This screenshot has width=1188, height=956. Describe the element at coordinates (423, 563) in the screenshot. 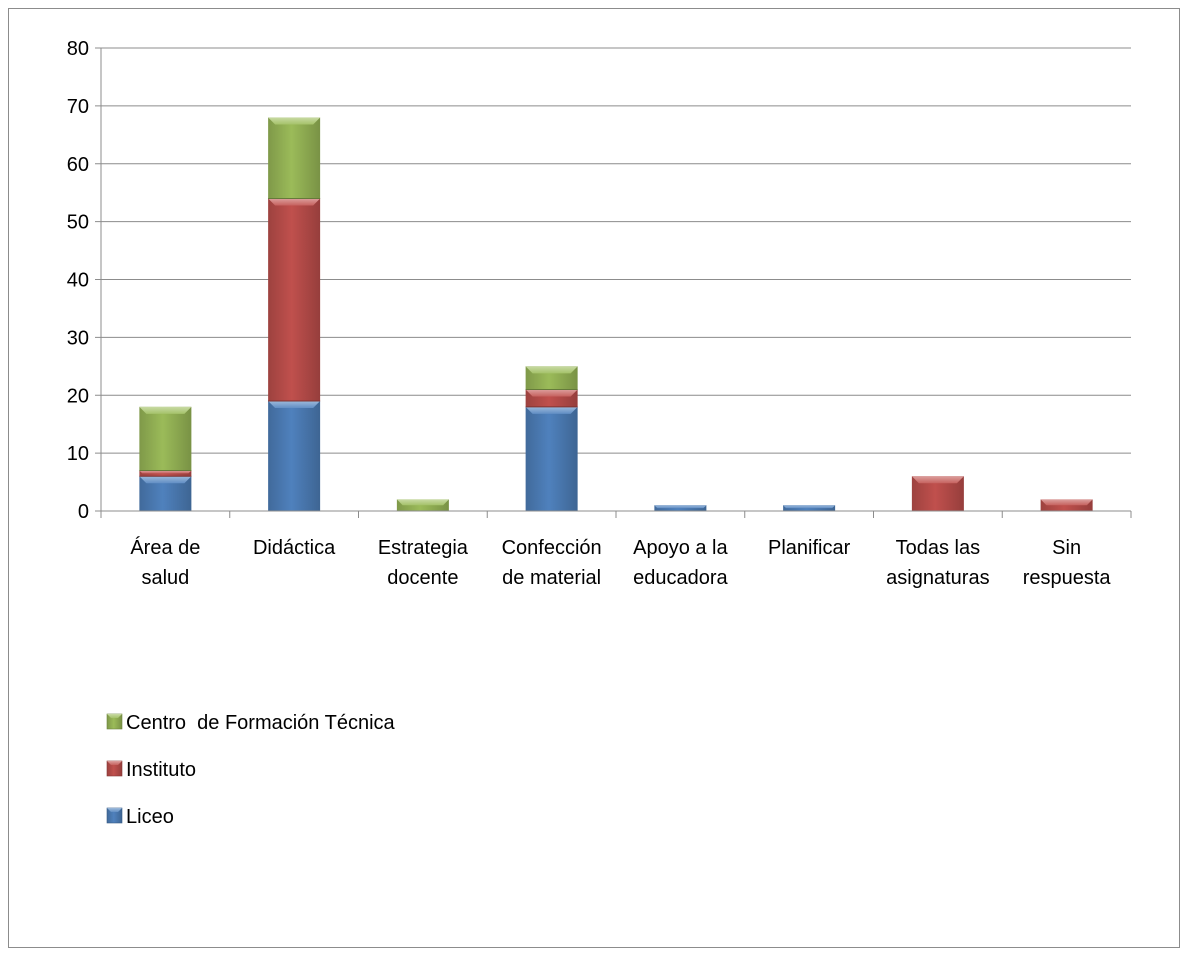

I see `x-category-label: Estrategia docente` at that location.